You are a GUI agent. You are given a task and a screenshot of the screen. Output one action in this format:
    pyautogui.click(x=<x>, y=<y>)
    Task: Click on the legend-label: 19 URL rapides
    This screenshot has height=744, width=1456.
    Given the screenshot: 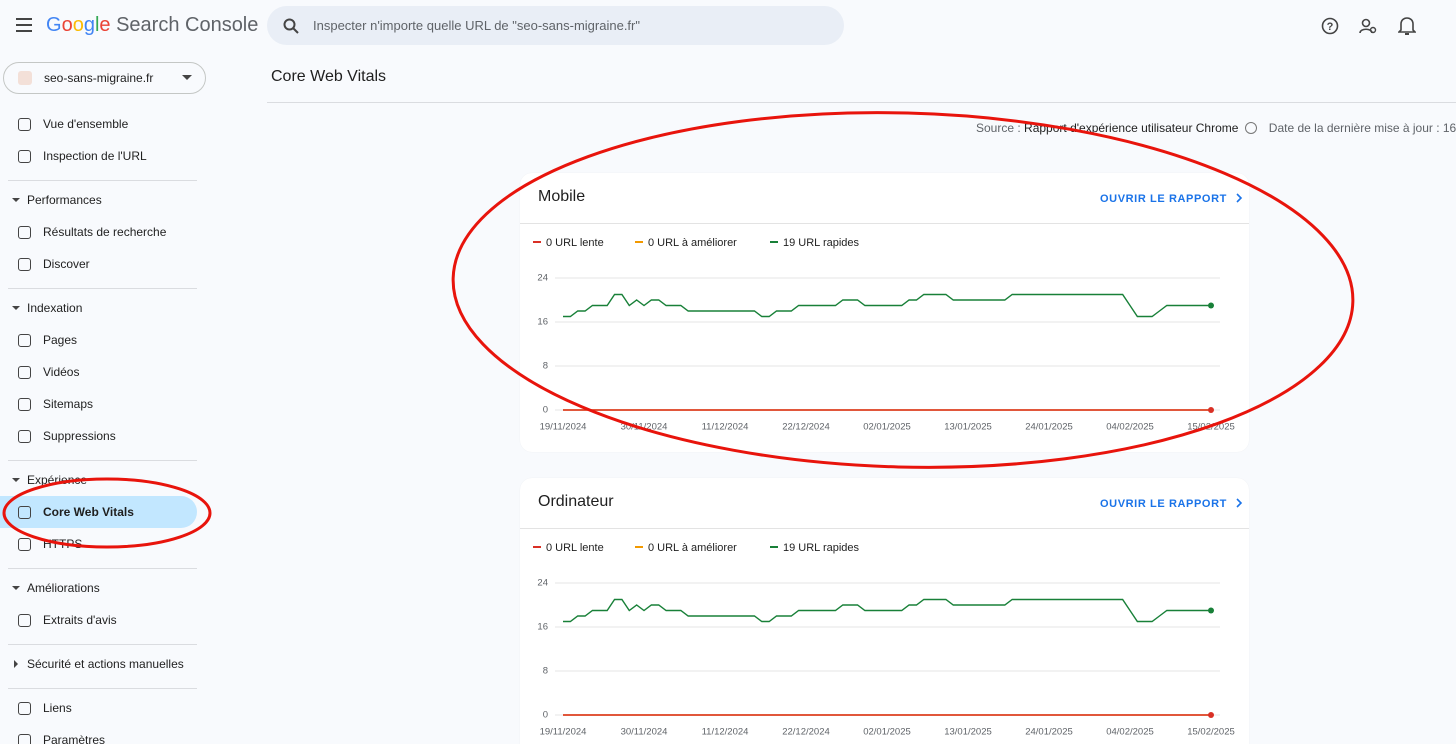 What is the action you would take?
    pyautogui.click(x=821, y=548)
    